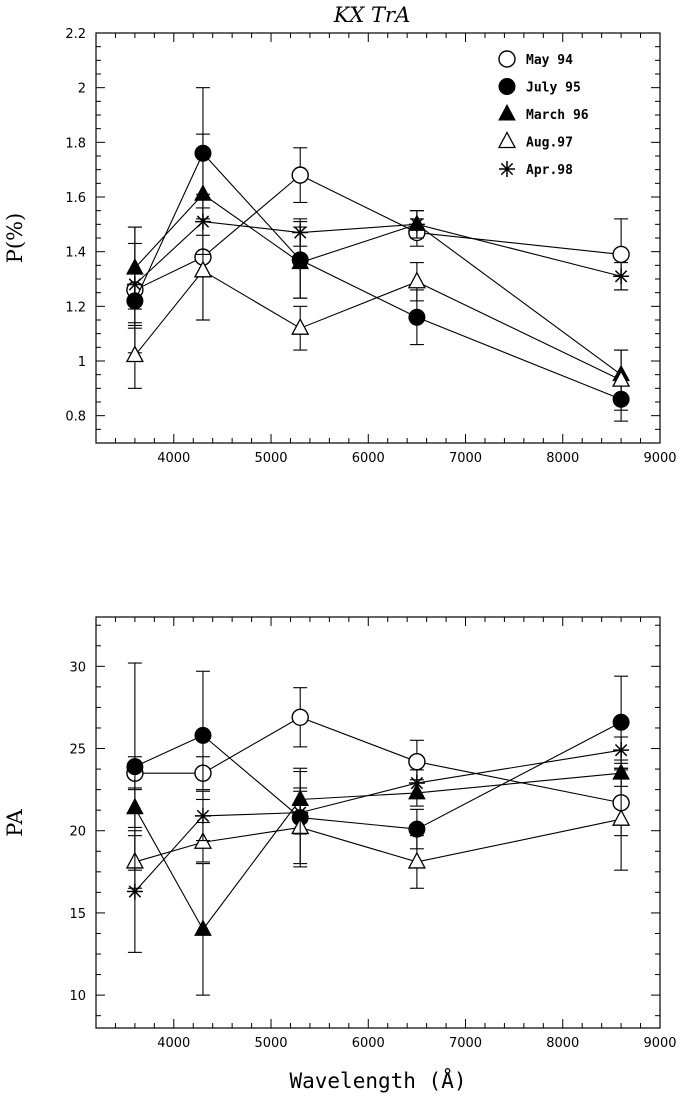  What do you see at coordinates (75, 143) in the screenshot?
I see `y-tick-label: 1.8` at bounding box center [75, 143].